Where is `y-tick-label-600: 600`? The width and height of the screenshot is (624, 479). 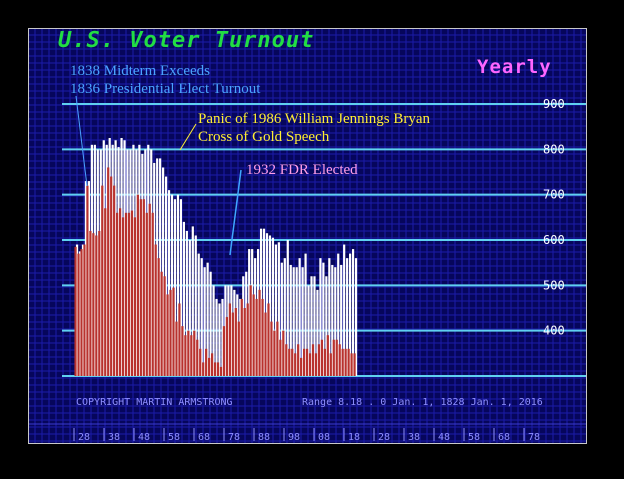
y-tick-label-600: 600 is located at coordinates (554, 240).